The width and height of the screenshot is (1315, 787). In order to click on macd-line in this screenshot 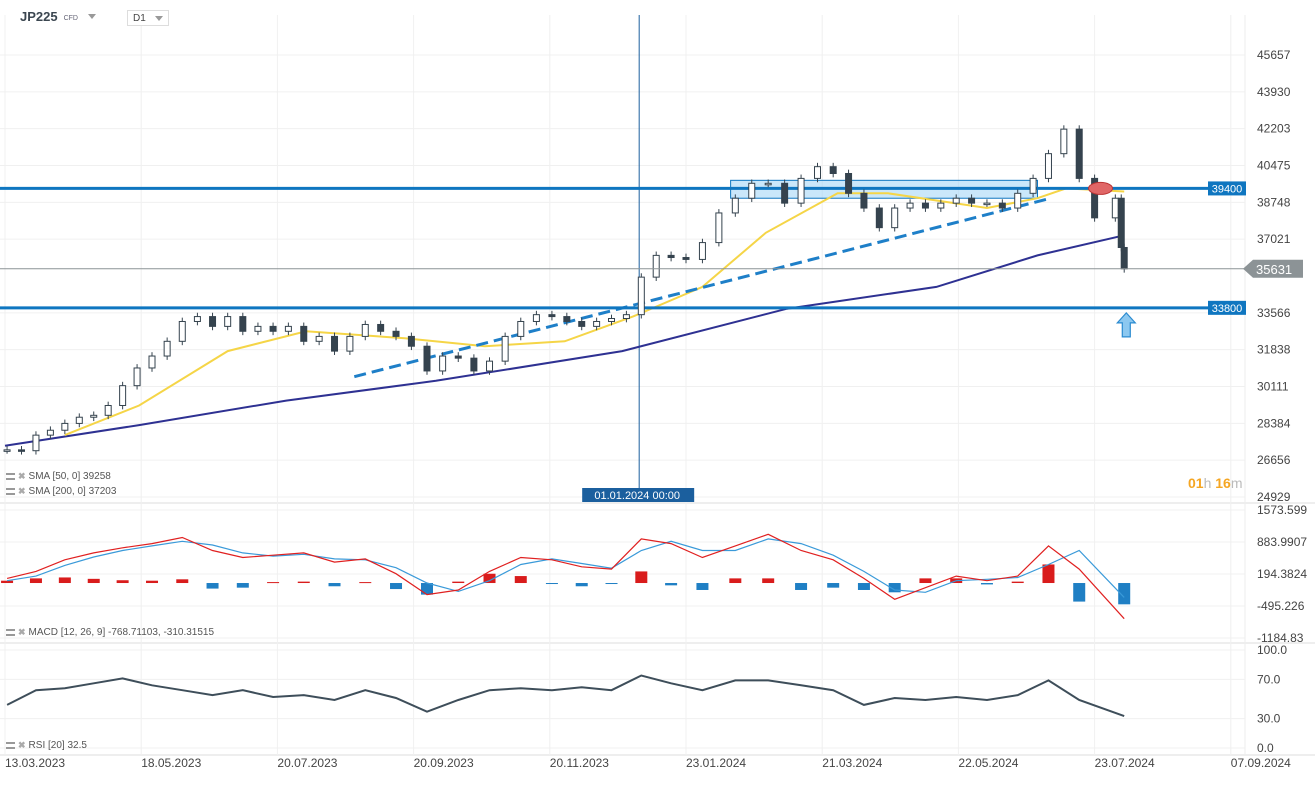, I will do `click(565, 576)`.